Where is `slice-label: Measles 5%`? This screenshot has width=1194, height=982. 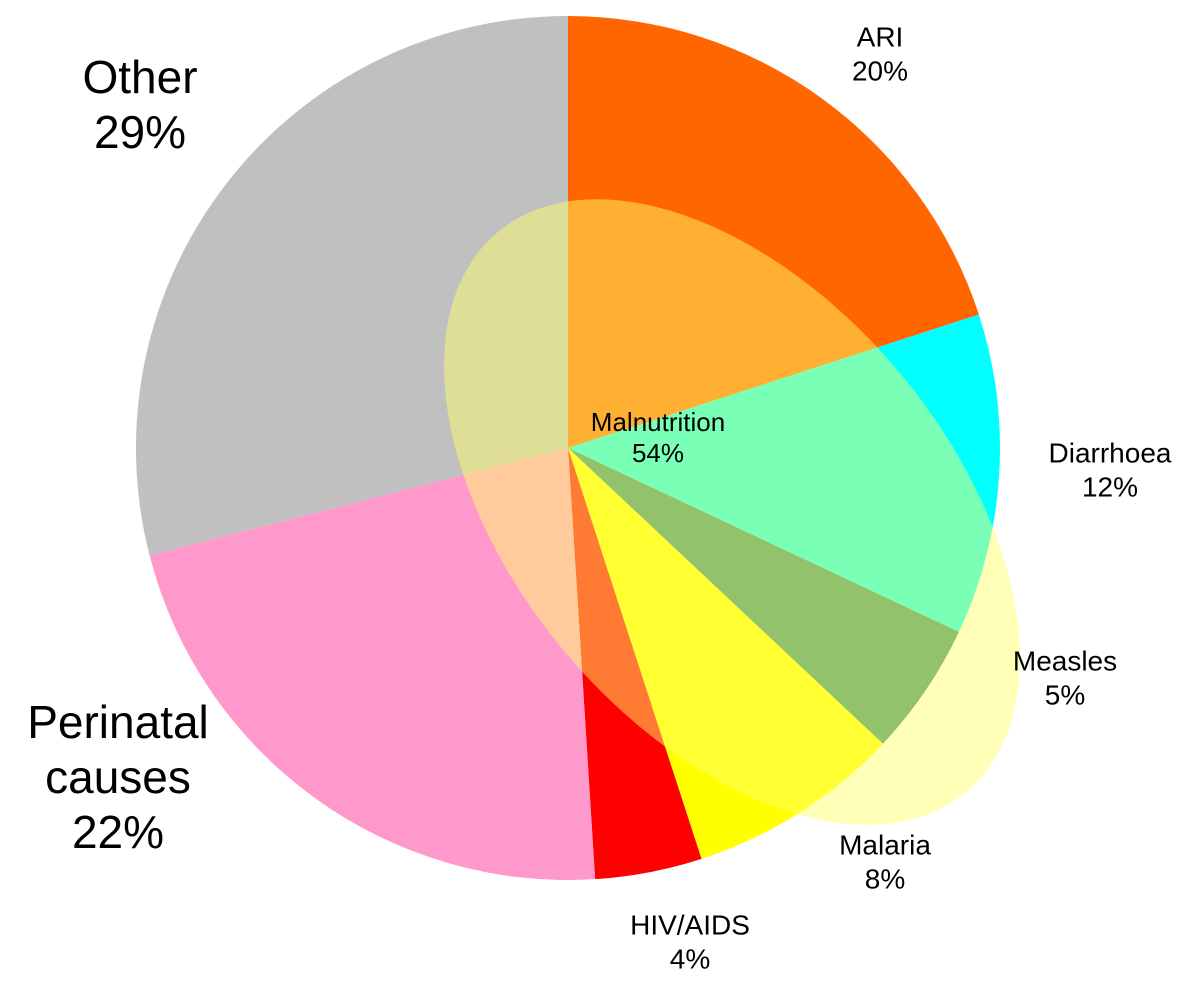 slice-label: Measles 5% is located at coordinates (1065, 677).